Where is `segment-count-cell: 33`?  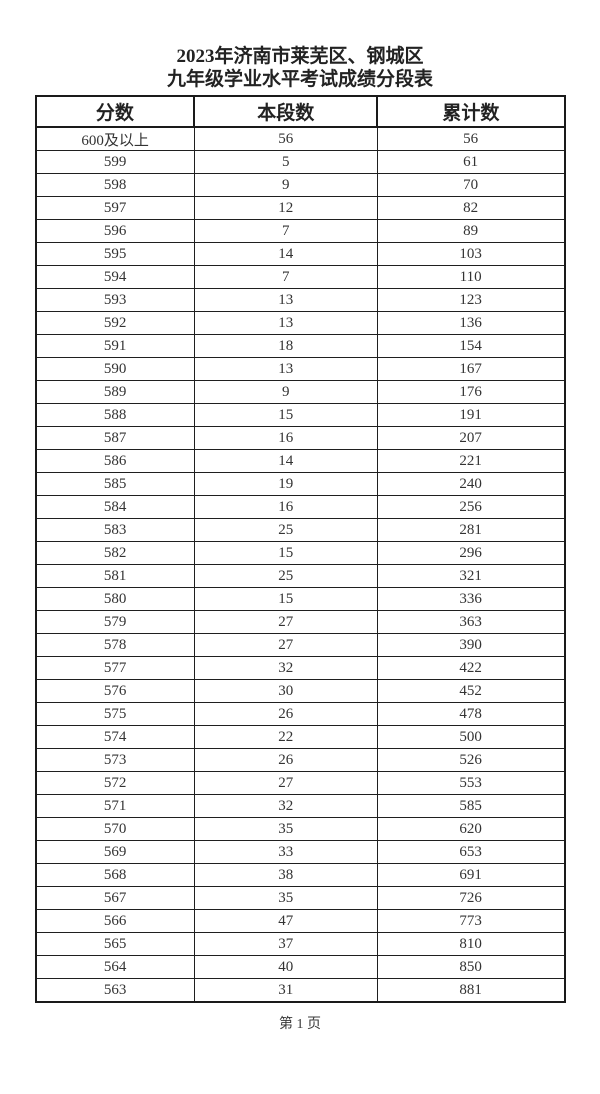 segment-count-cell: 33 is located at coordinates (285, 852).